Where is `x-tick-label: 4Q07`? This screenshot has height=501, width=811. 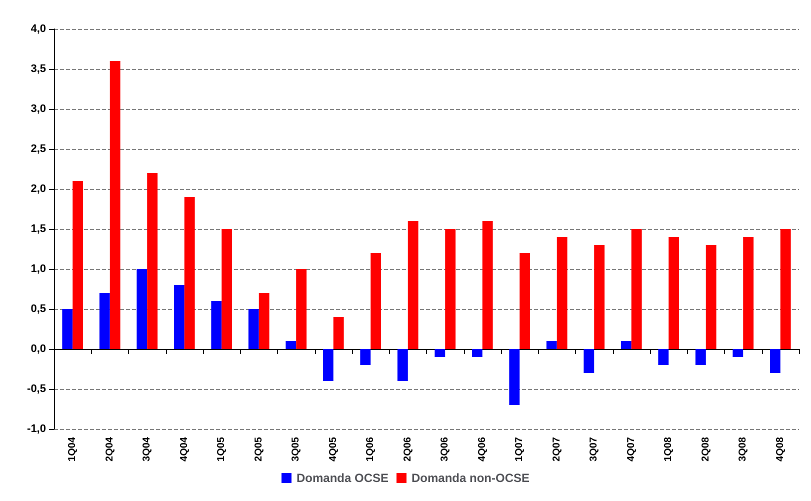 x-tick-label: 4Q07 is located at coordinates (631, 449).